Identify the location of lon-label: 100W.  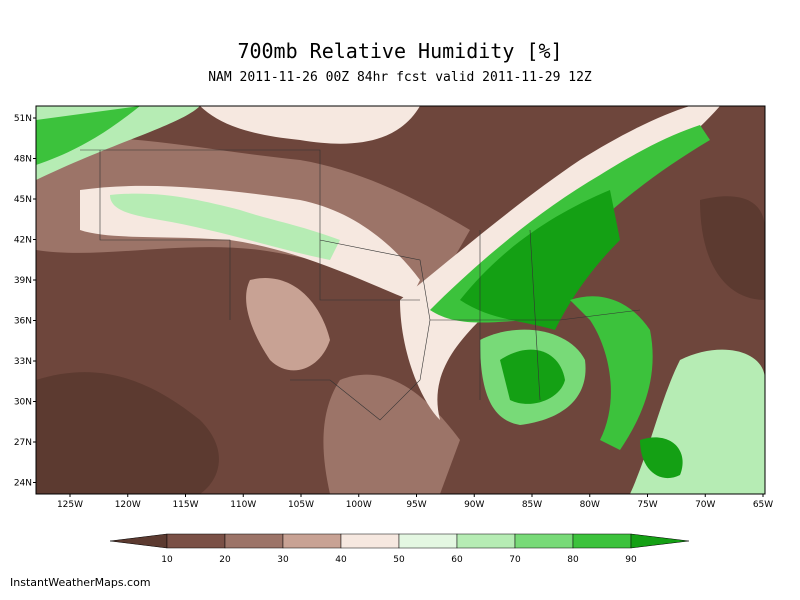
(359, 505).